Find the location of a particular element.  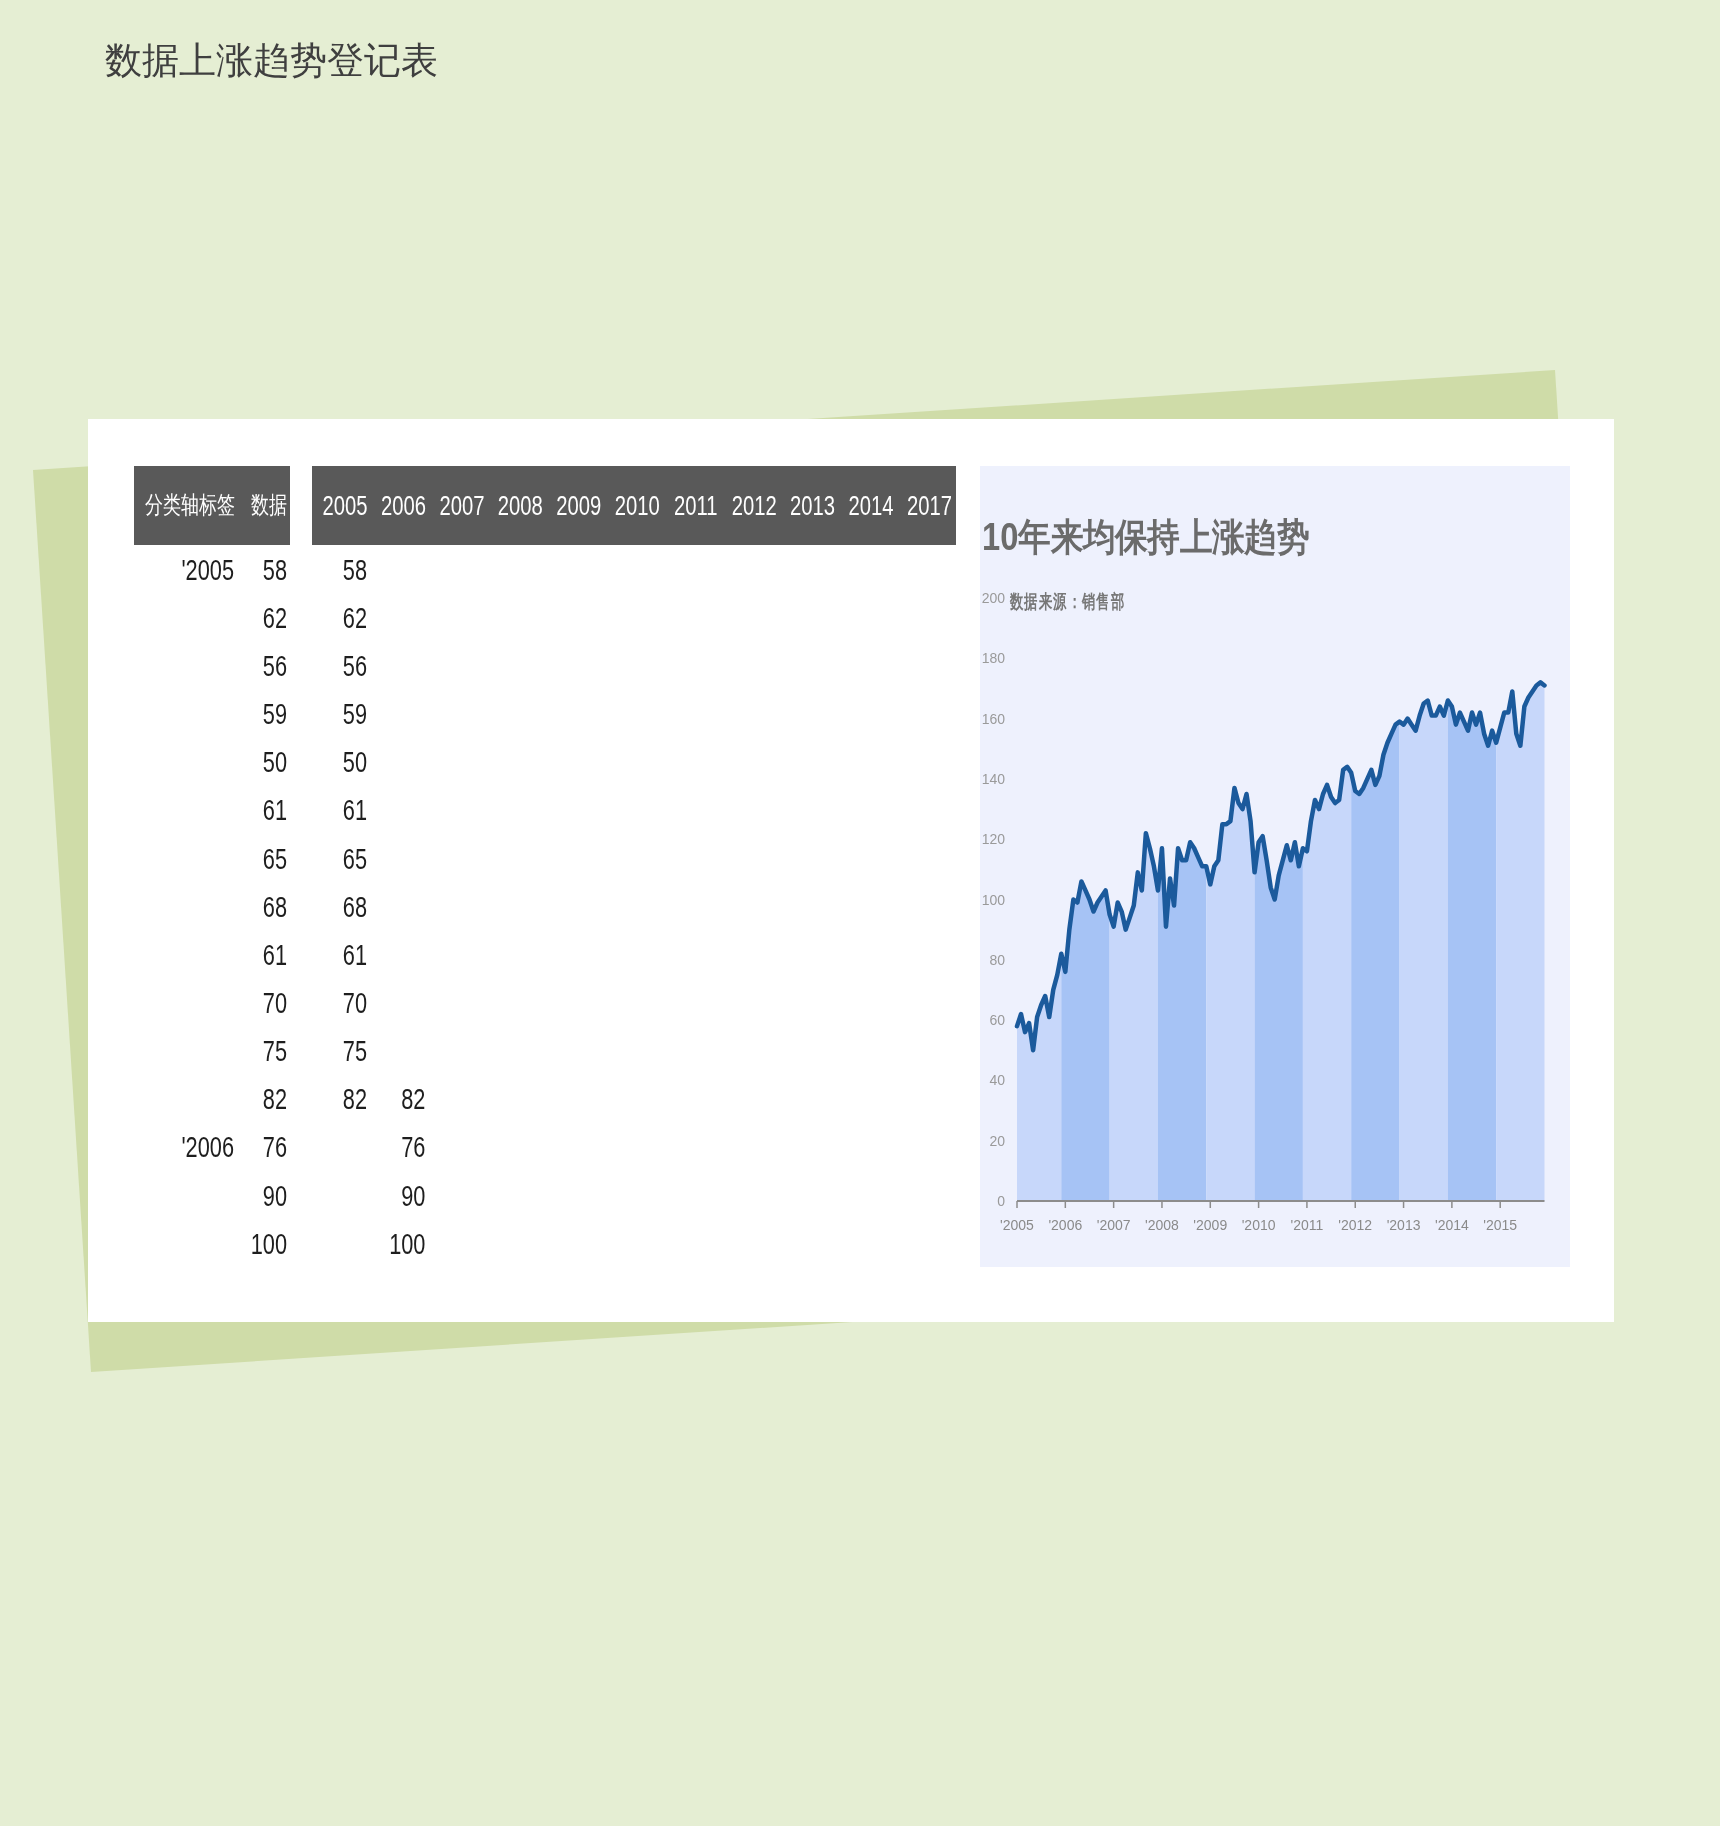

y-tick-label: 180 is located at coordinates (993, 658).